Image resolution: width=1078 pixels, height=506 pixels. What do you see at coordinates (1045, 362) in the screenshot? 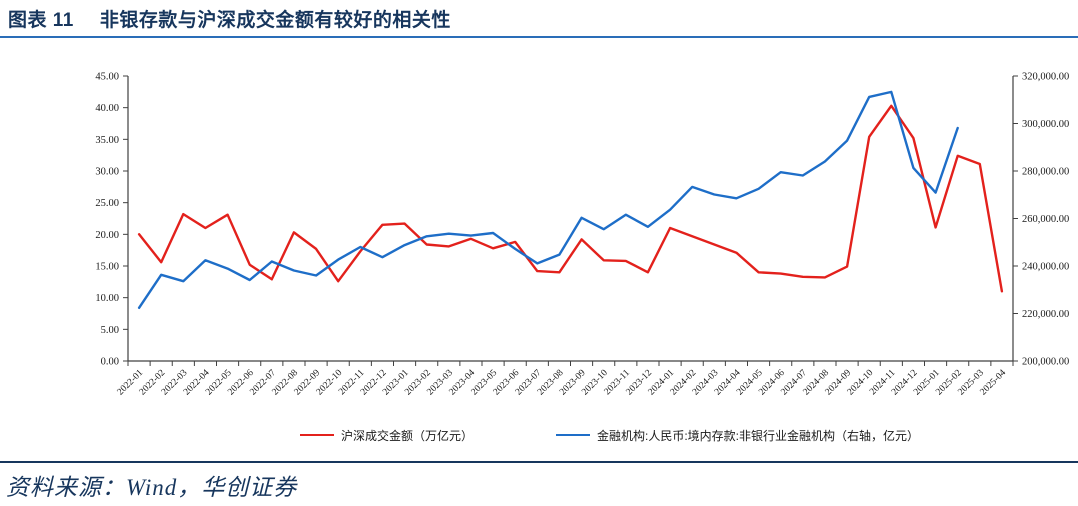
I see `right-axis-tick-label: 200,000.00` at bounding box center [1045, 362].